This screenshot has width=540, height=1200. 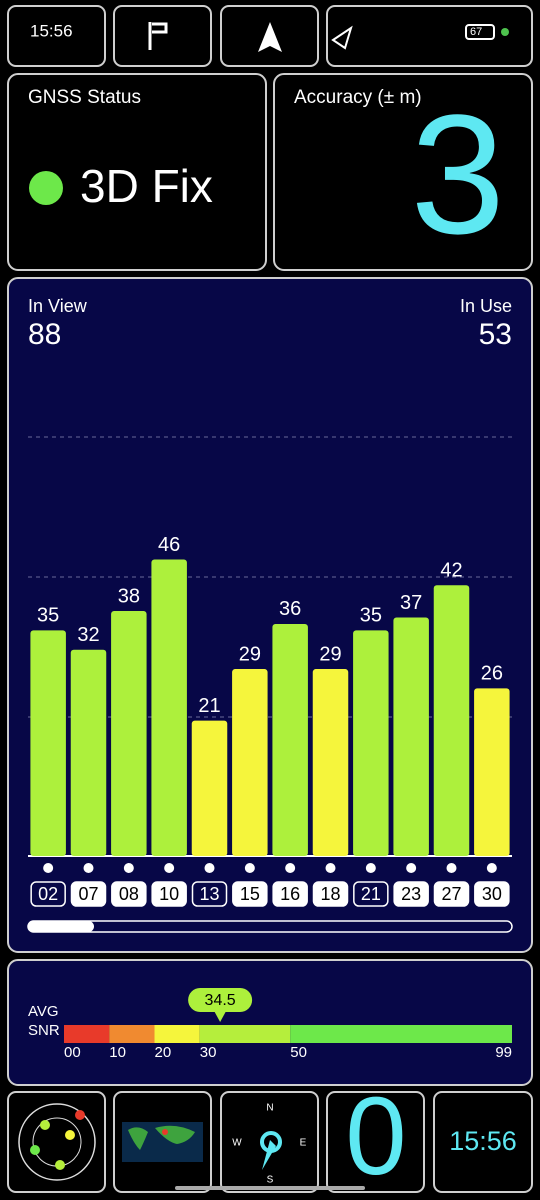 I want to click on bar-value-label: 38, so click(x=129, y=596).